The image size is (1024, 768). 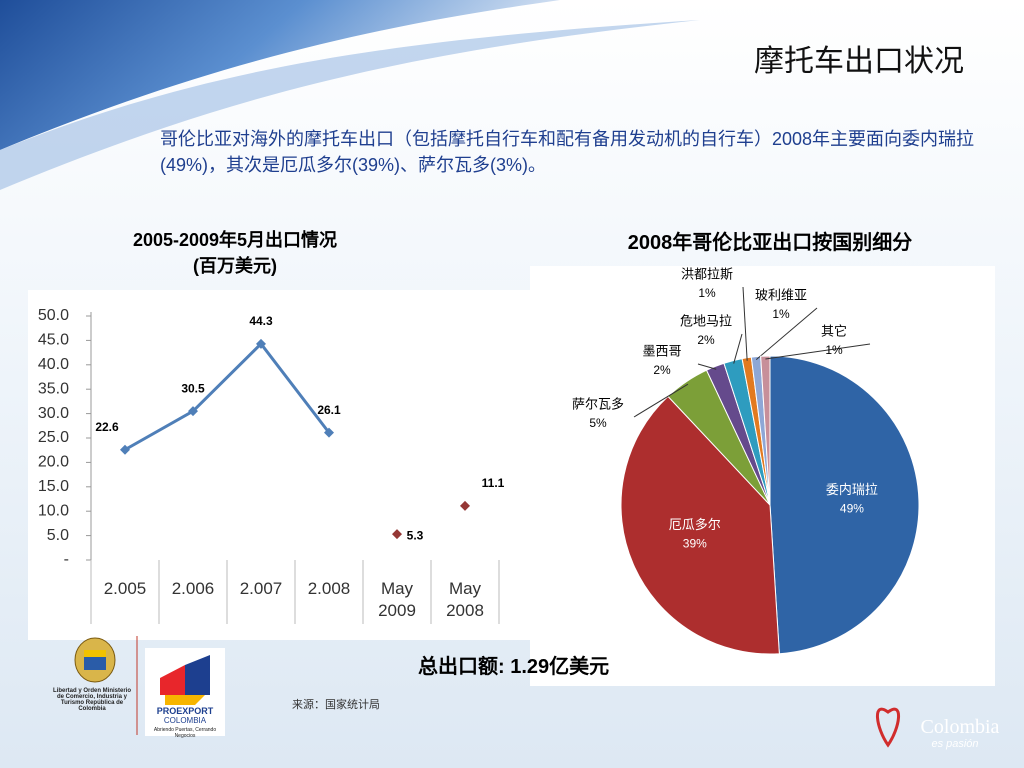 I want to click on pie-label: 洪都拉斯, so click(x=707, y=273).